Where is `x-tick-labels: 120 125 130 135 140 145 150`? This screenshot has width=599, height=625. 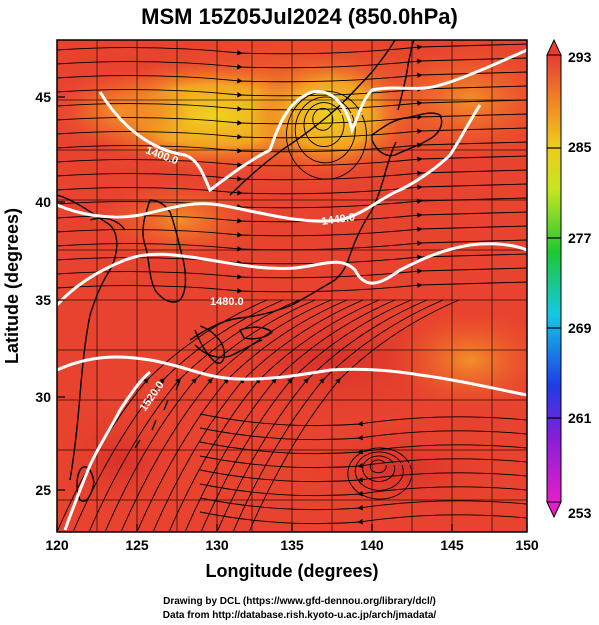
x-tick-labels: 120 125 130 135 140 145 150 is located at coordinates (292, 545).